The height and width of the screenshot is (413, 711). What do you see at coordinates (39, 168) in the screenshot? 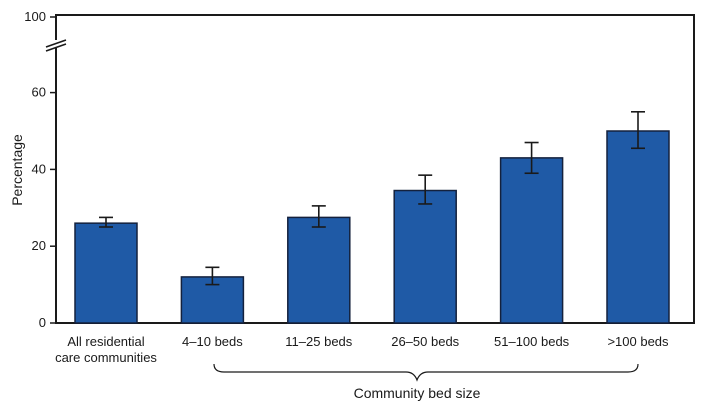
I see `y-tick-label: 40` at bounding box center [39, 168].